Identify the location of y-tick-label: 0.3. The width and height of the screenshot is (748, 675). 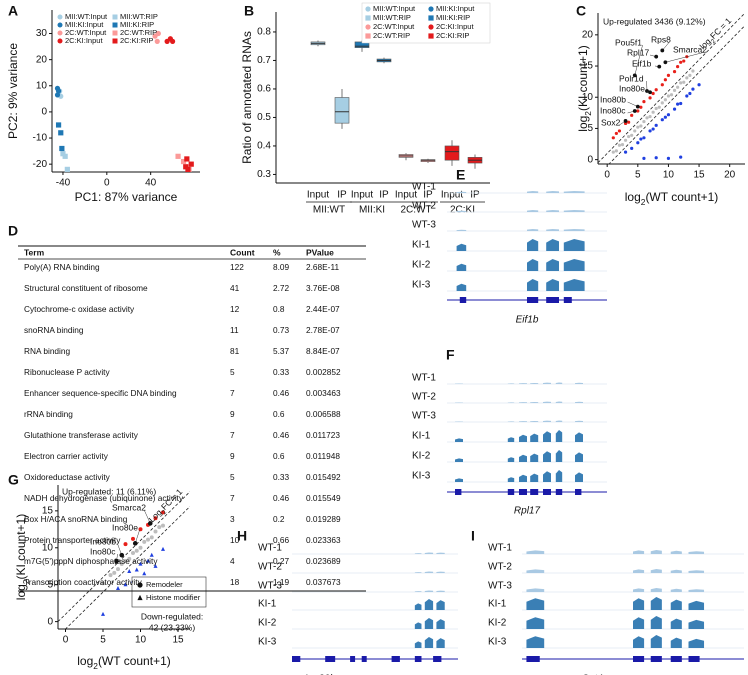
(264, 174).